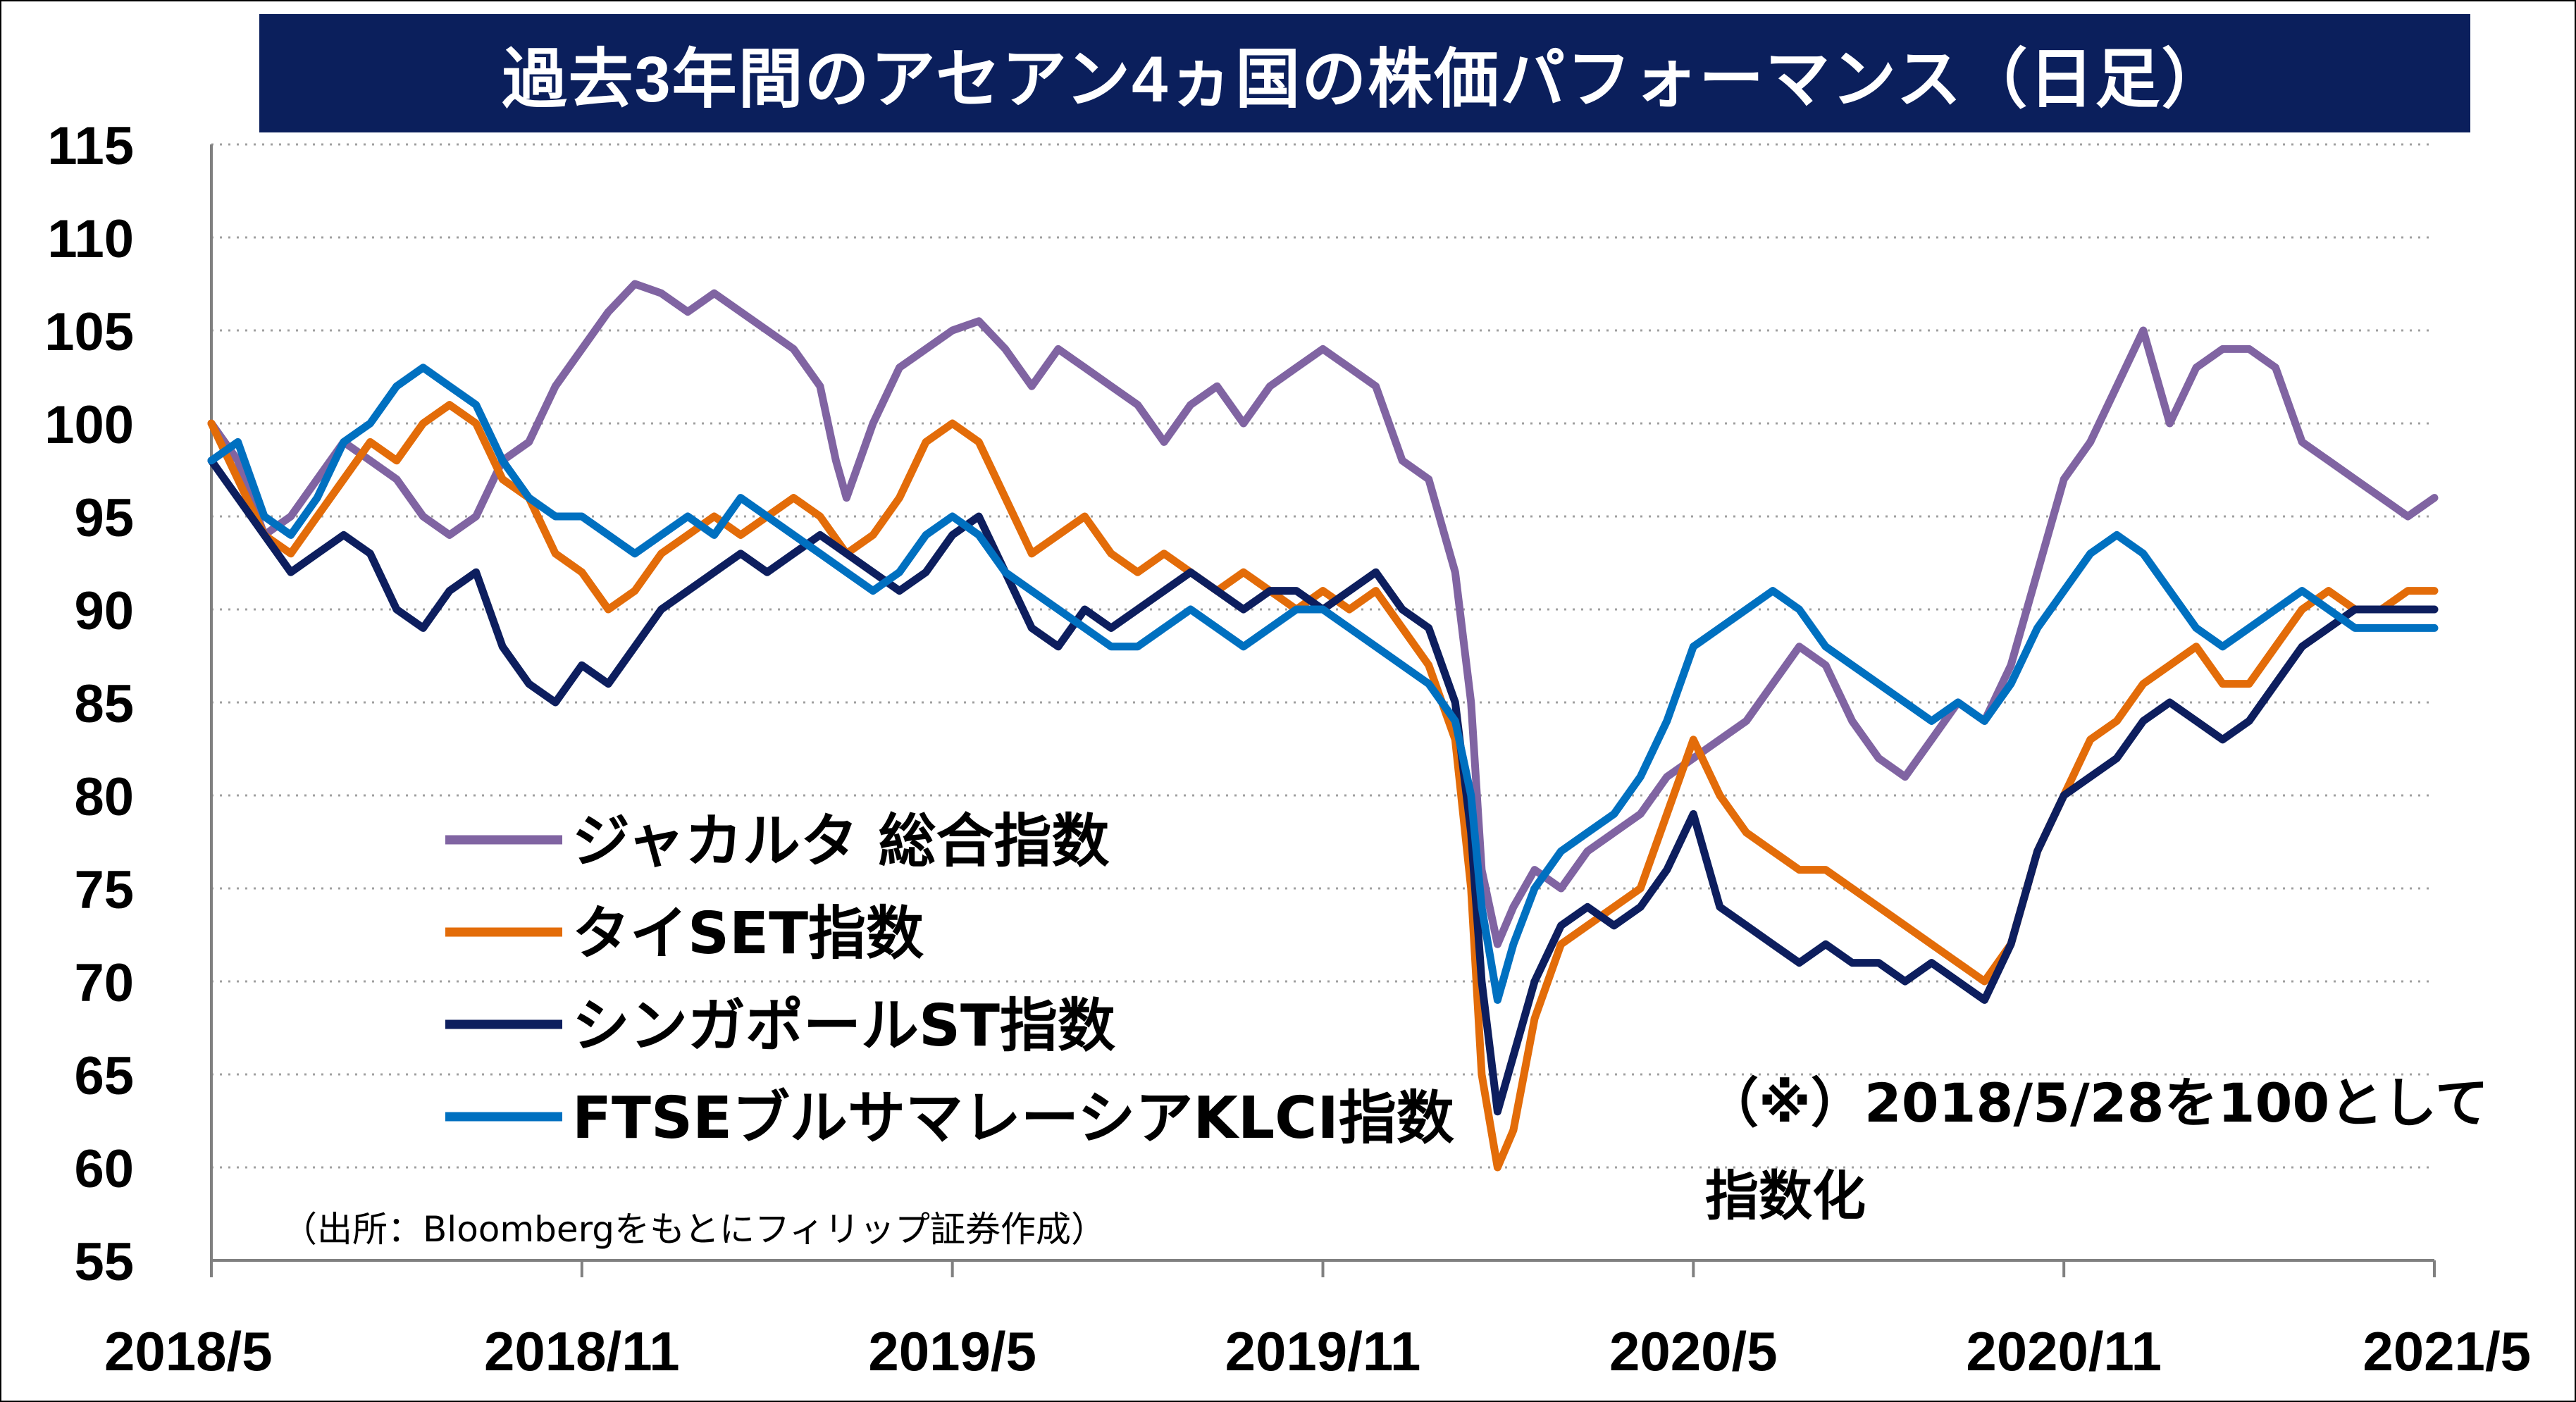 This screenshot has height=1402, width=2576. What do you see at coordinates (104, 890) in the screenshot?
I see `y-tick-label: 75` at bounding box center [104, 890].